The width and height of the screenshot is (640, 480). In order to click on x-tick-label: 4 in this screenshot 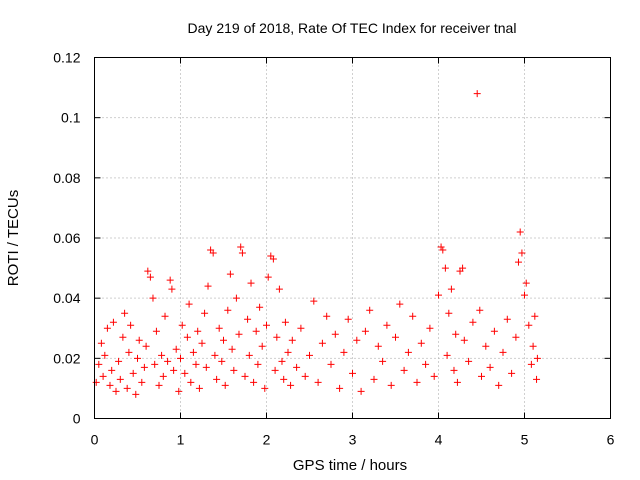, I will do `click(439, 440)`.